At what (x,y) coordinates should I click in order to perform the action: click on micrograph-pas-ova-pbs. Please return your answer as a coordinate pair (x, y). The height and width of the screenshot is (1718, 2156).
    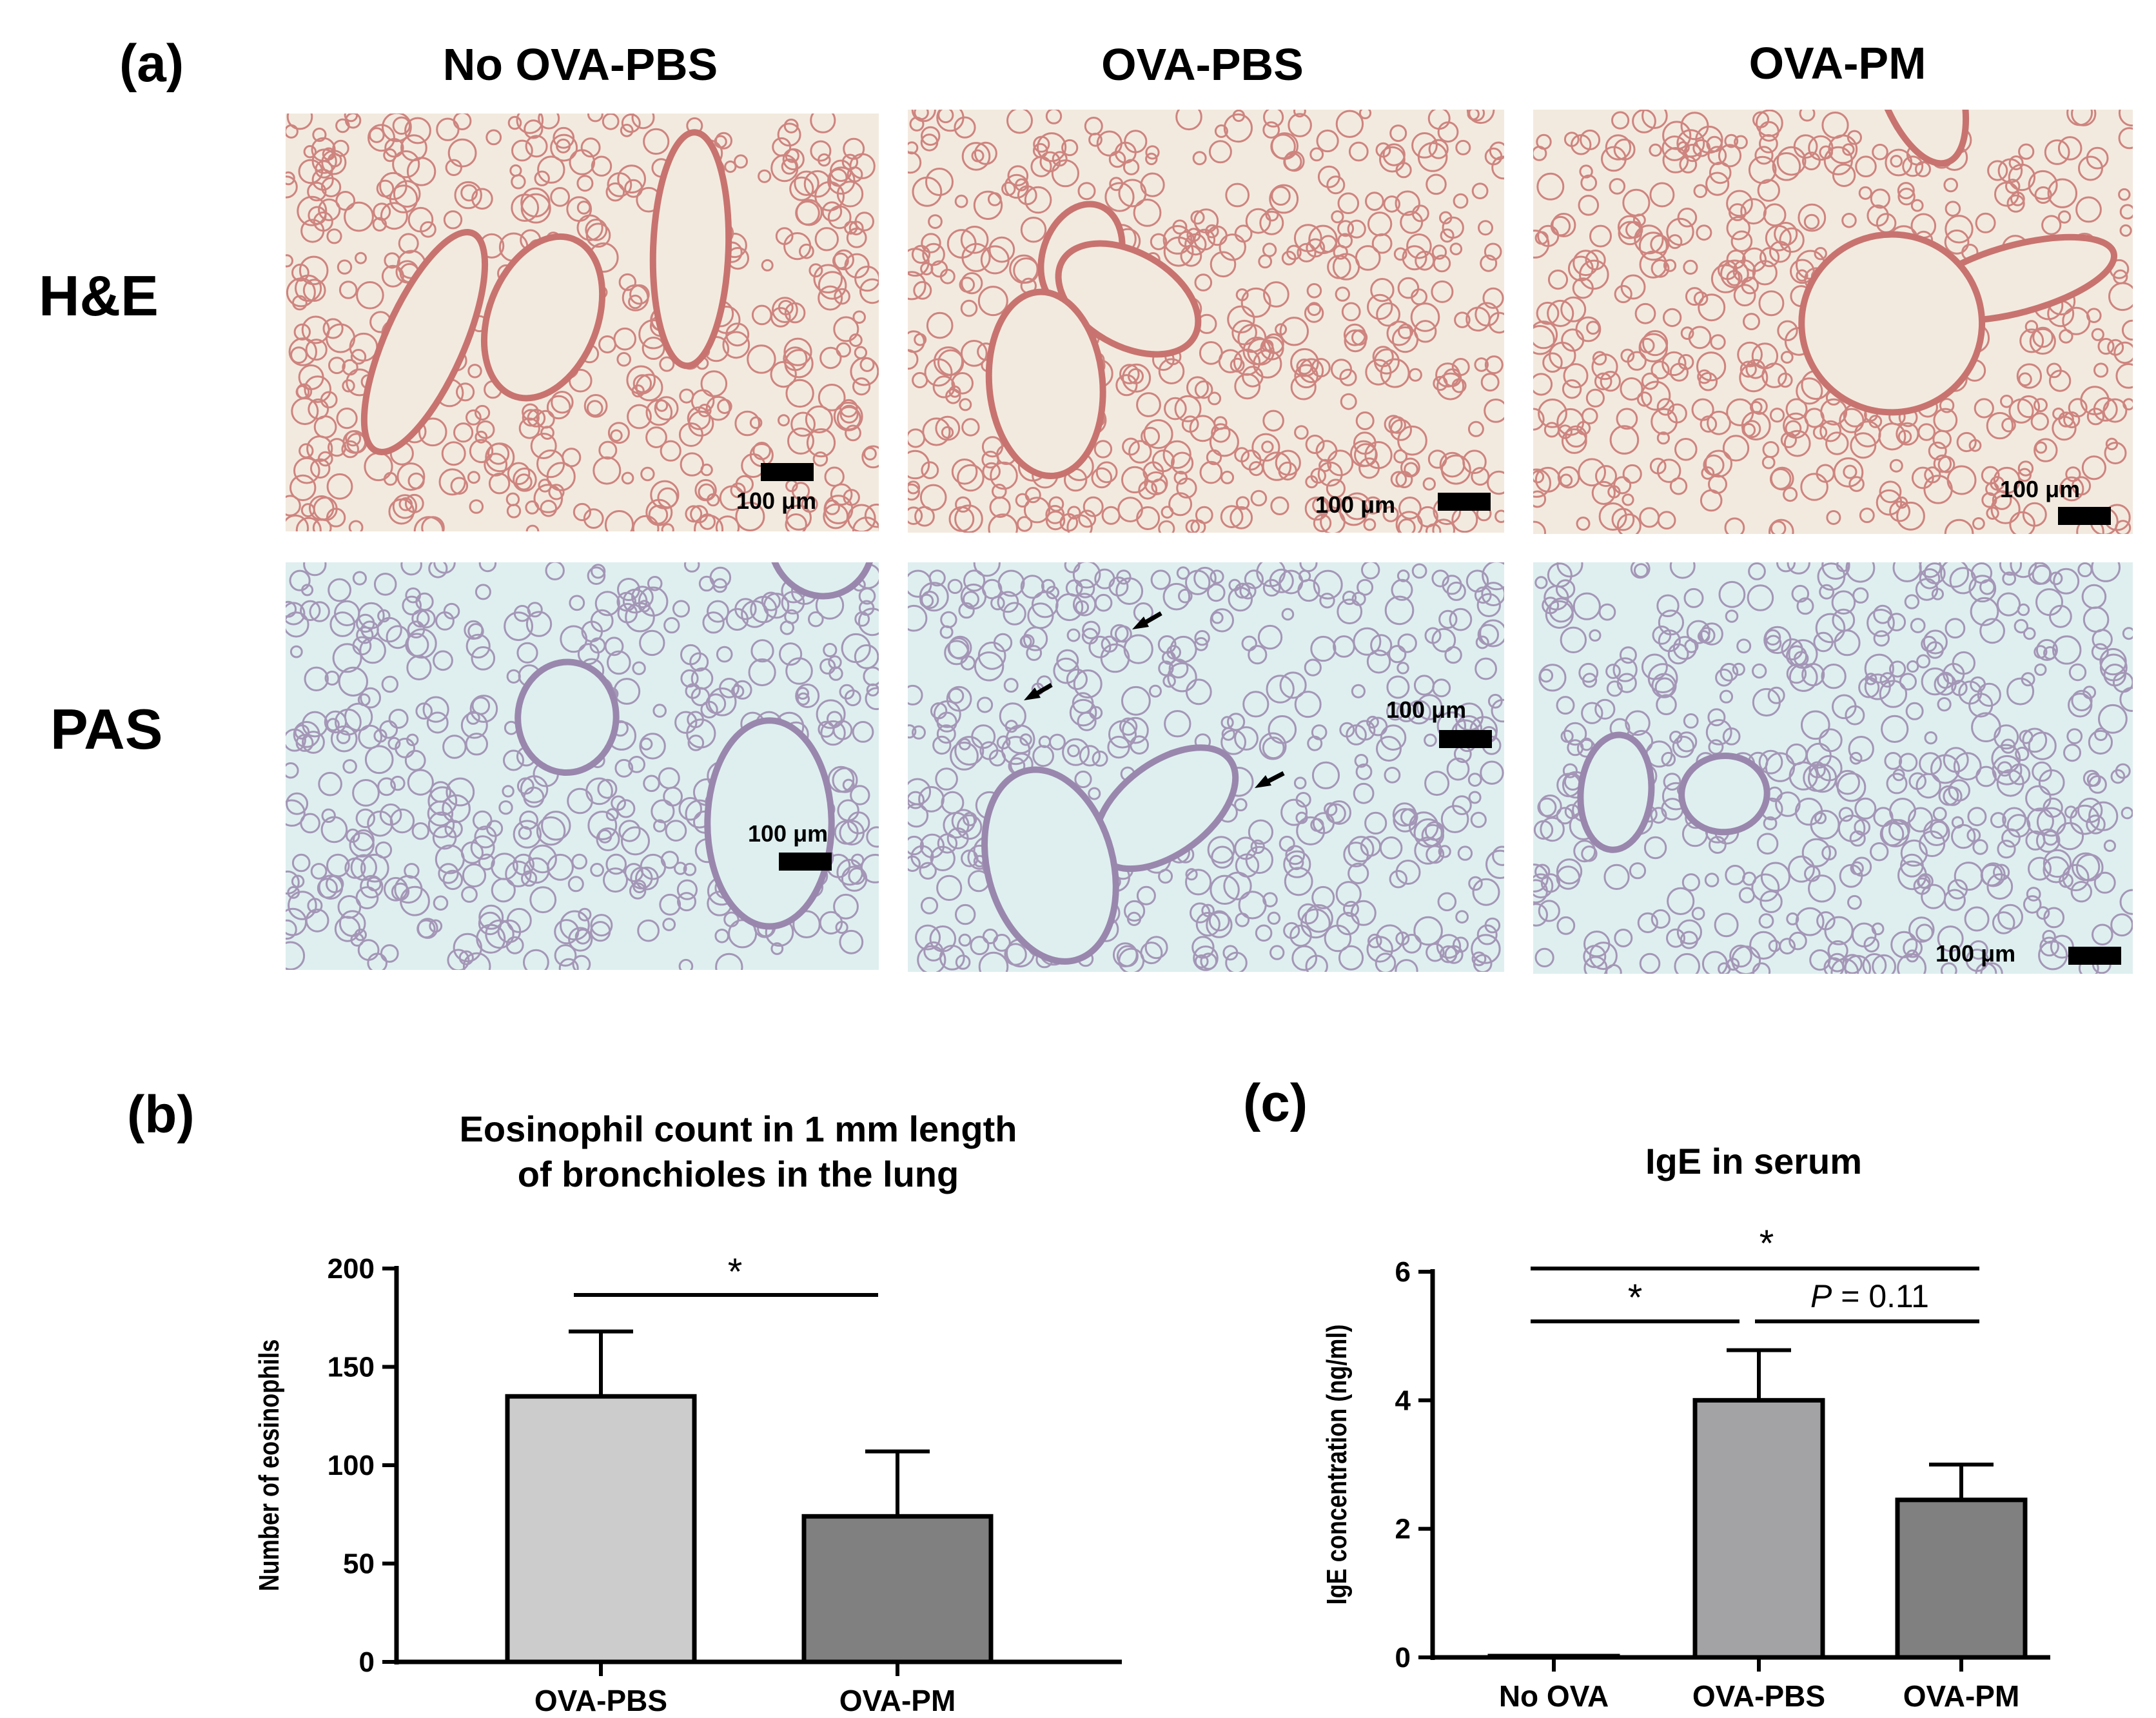
    Looking at the image, I should click on (1206, 767).